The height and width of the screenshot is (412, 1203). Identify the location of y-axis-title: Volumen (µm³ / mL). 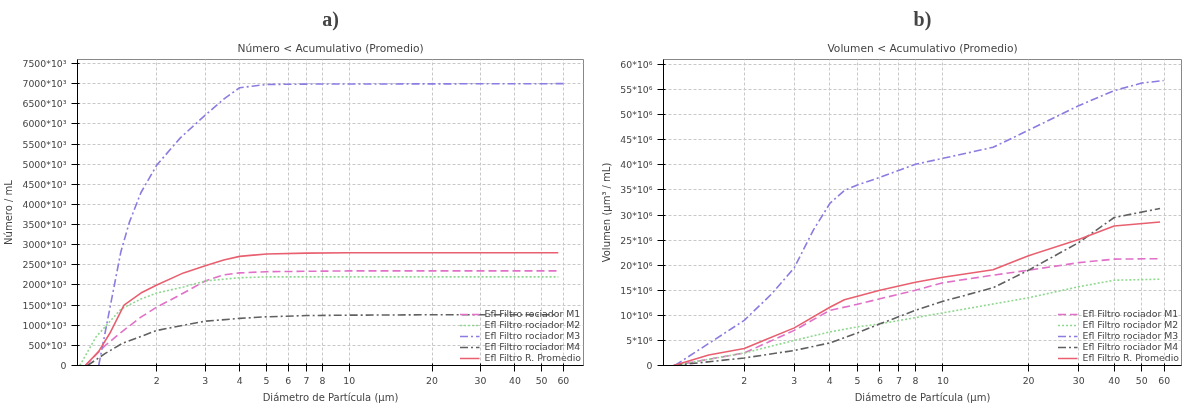
(607, 212).